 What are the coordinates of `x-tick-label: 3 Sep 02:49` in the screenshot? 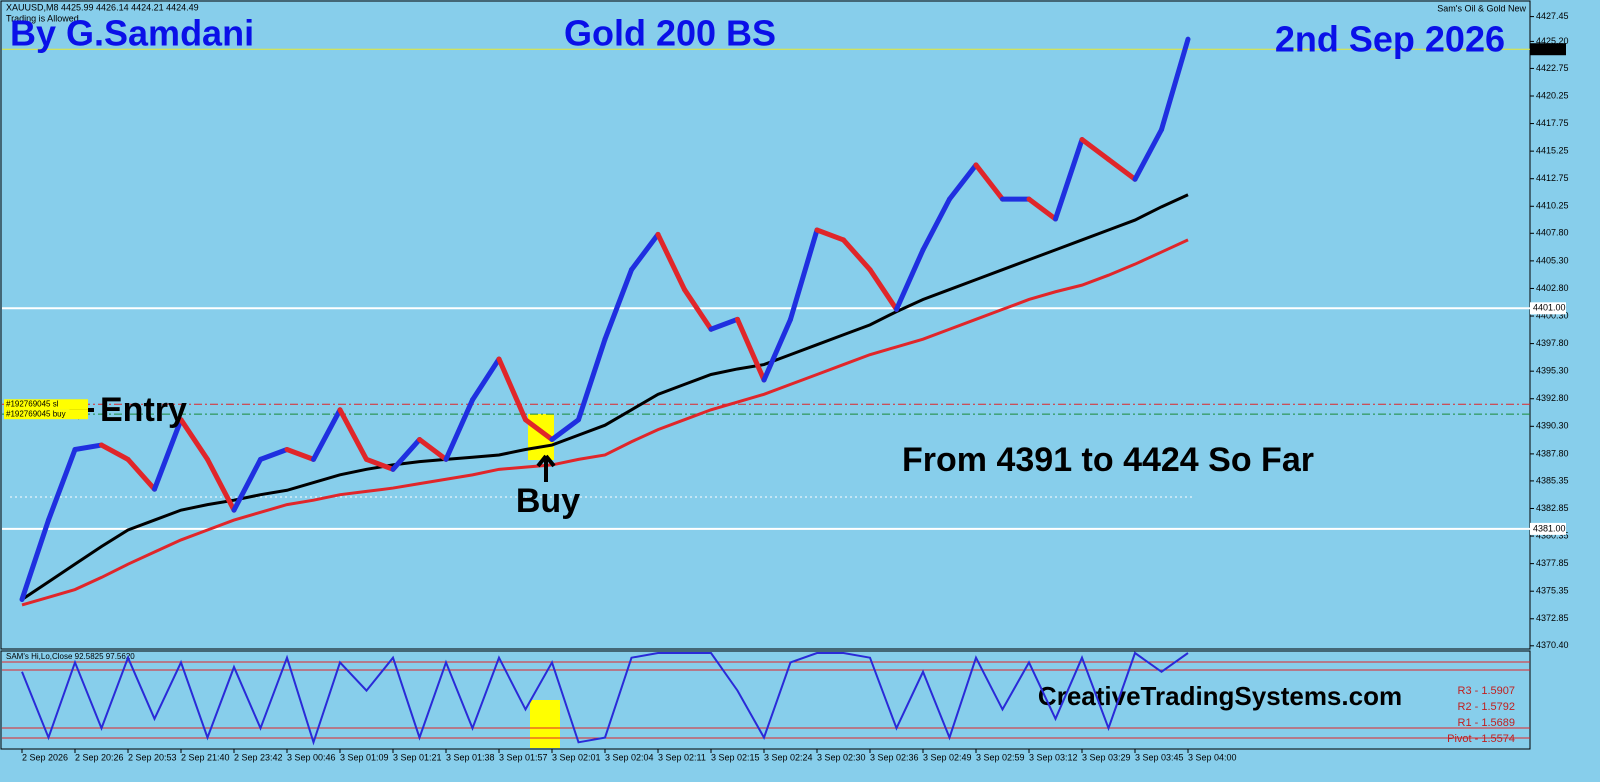 It's located at (947, 757).